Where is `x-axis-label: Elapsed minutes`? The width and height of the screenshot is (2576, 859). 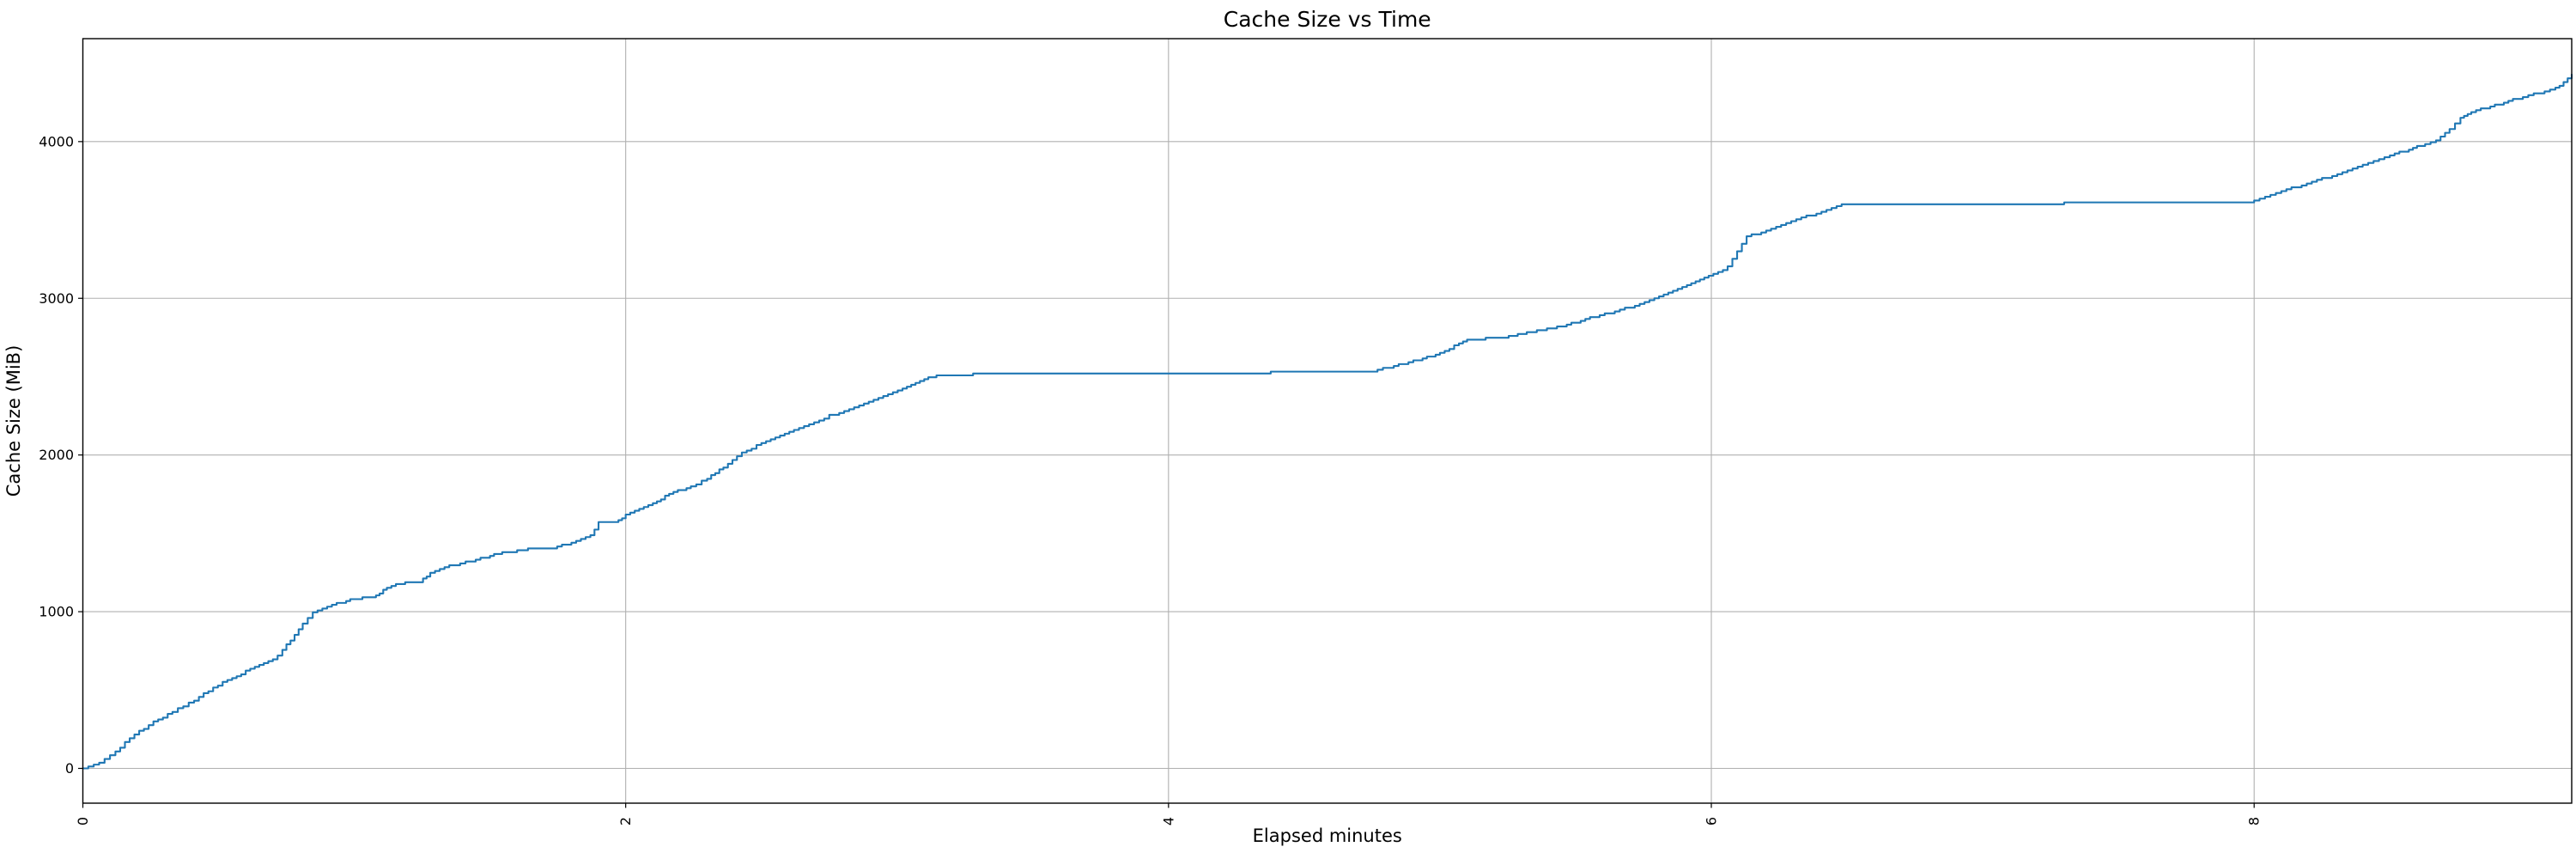
x-axis-label: Elapsed minutes is located at coordinates (1327, 836).